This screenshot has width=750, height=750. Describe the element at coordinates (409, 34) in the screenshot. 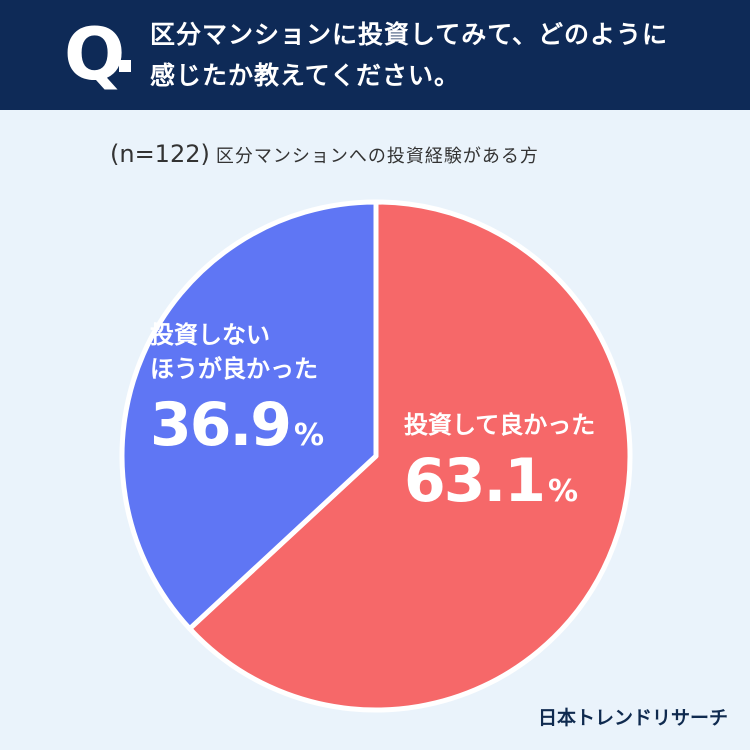

I see `question-line-1: 区分マンションに投資してみて、どのように` at that location.